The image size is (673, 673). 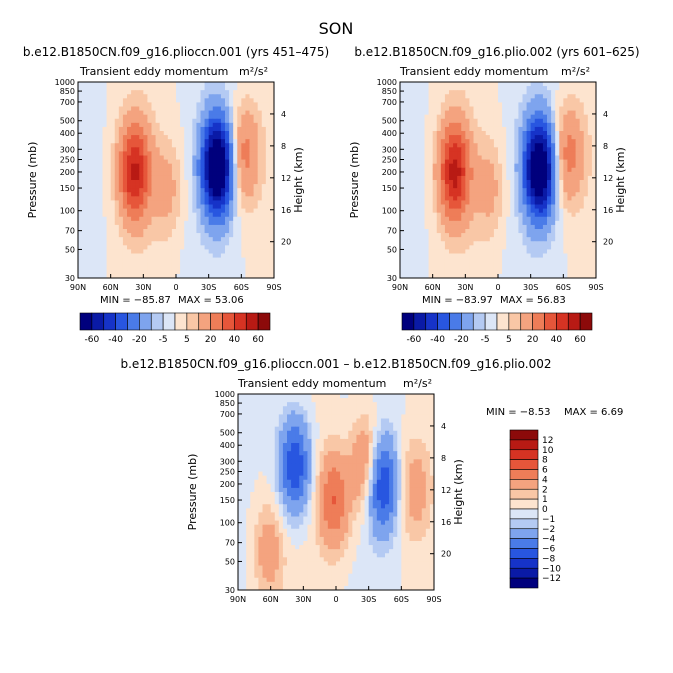 I want to click on y-tick-label: 1000, so click(x=387, y=82).